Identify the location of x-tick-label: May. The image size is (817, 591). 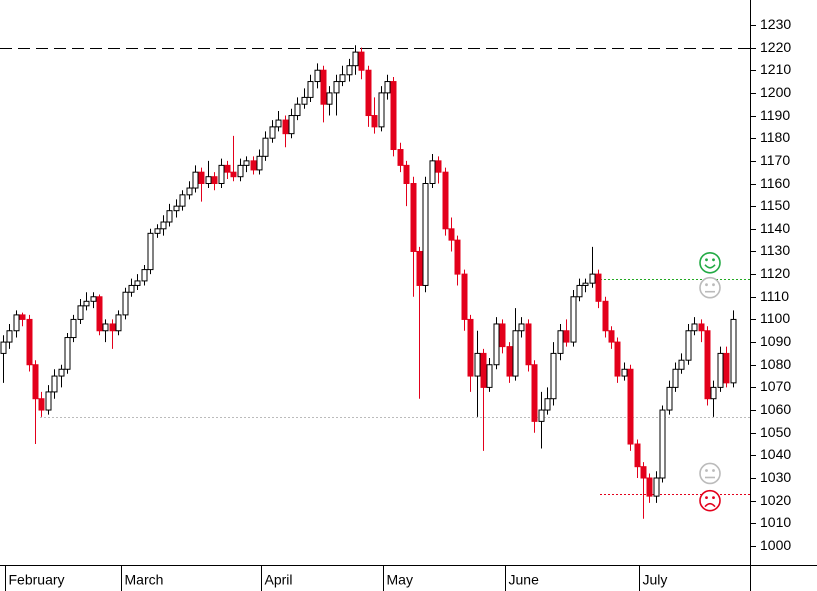
(400, 580).